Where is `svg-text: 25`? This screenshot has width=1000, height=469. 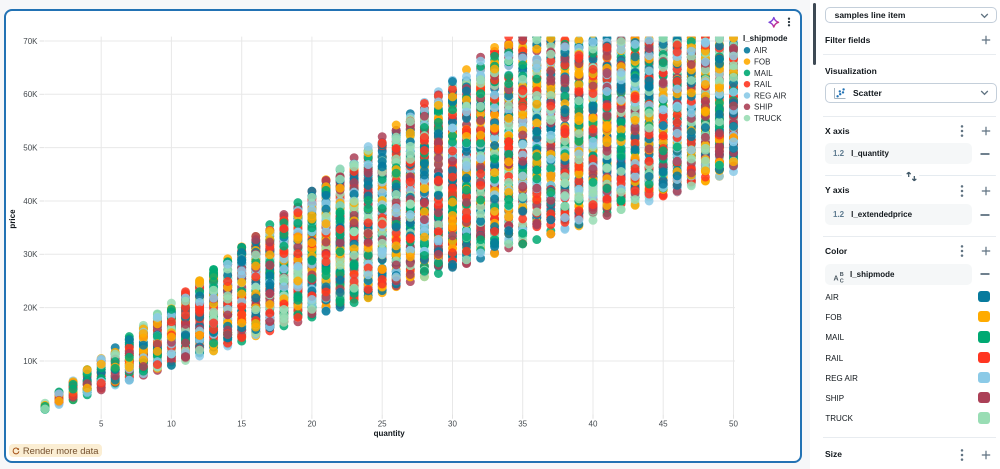 svg-text: 25 is located at coordinates (382, 424).